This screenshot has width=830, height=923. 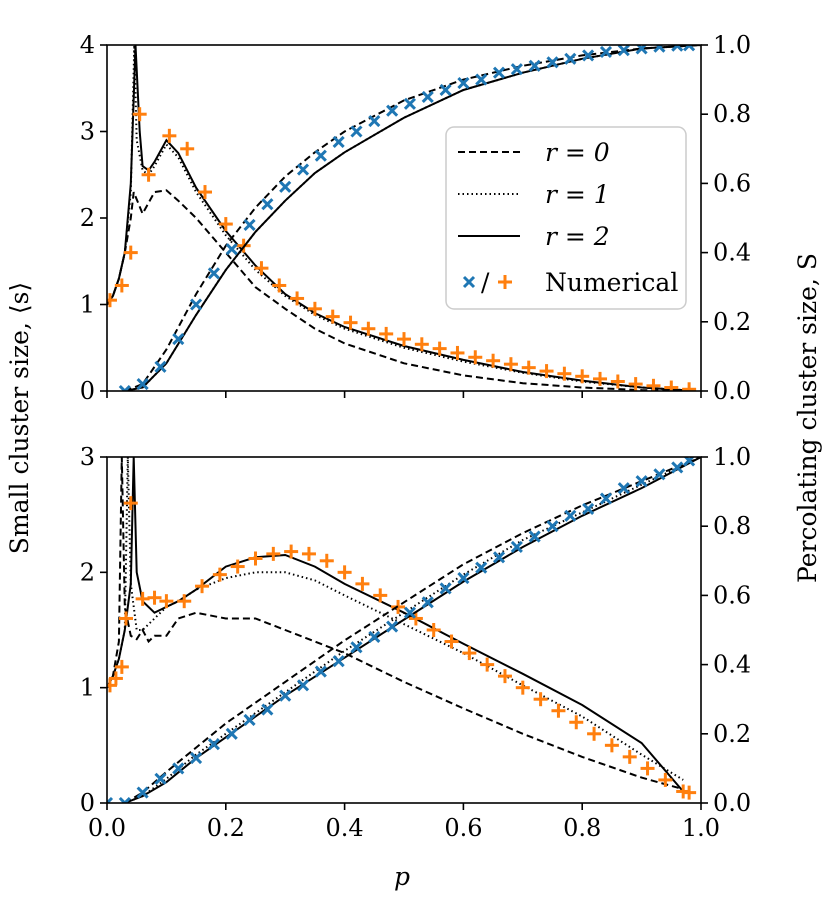 I want to click on legend-cross-marker, so click(x=469, y=282).